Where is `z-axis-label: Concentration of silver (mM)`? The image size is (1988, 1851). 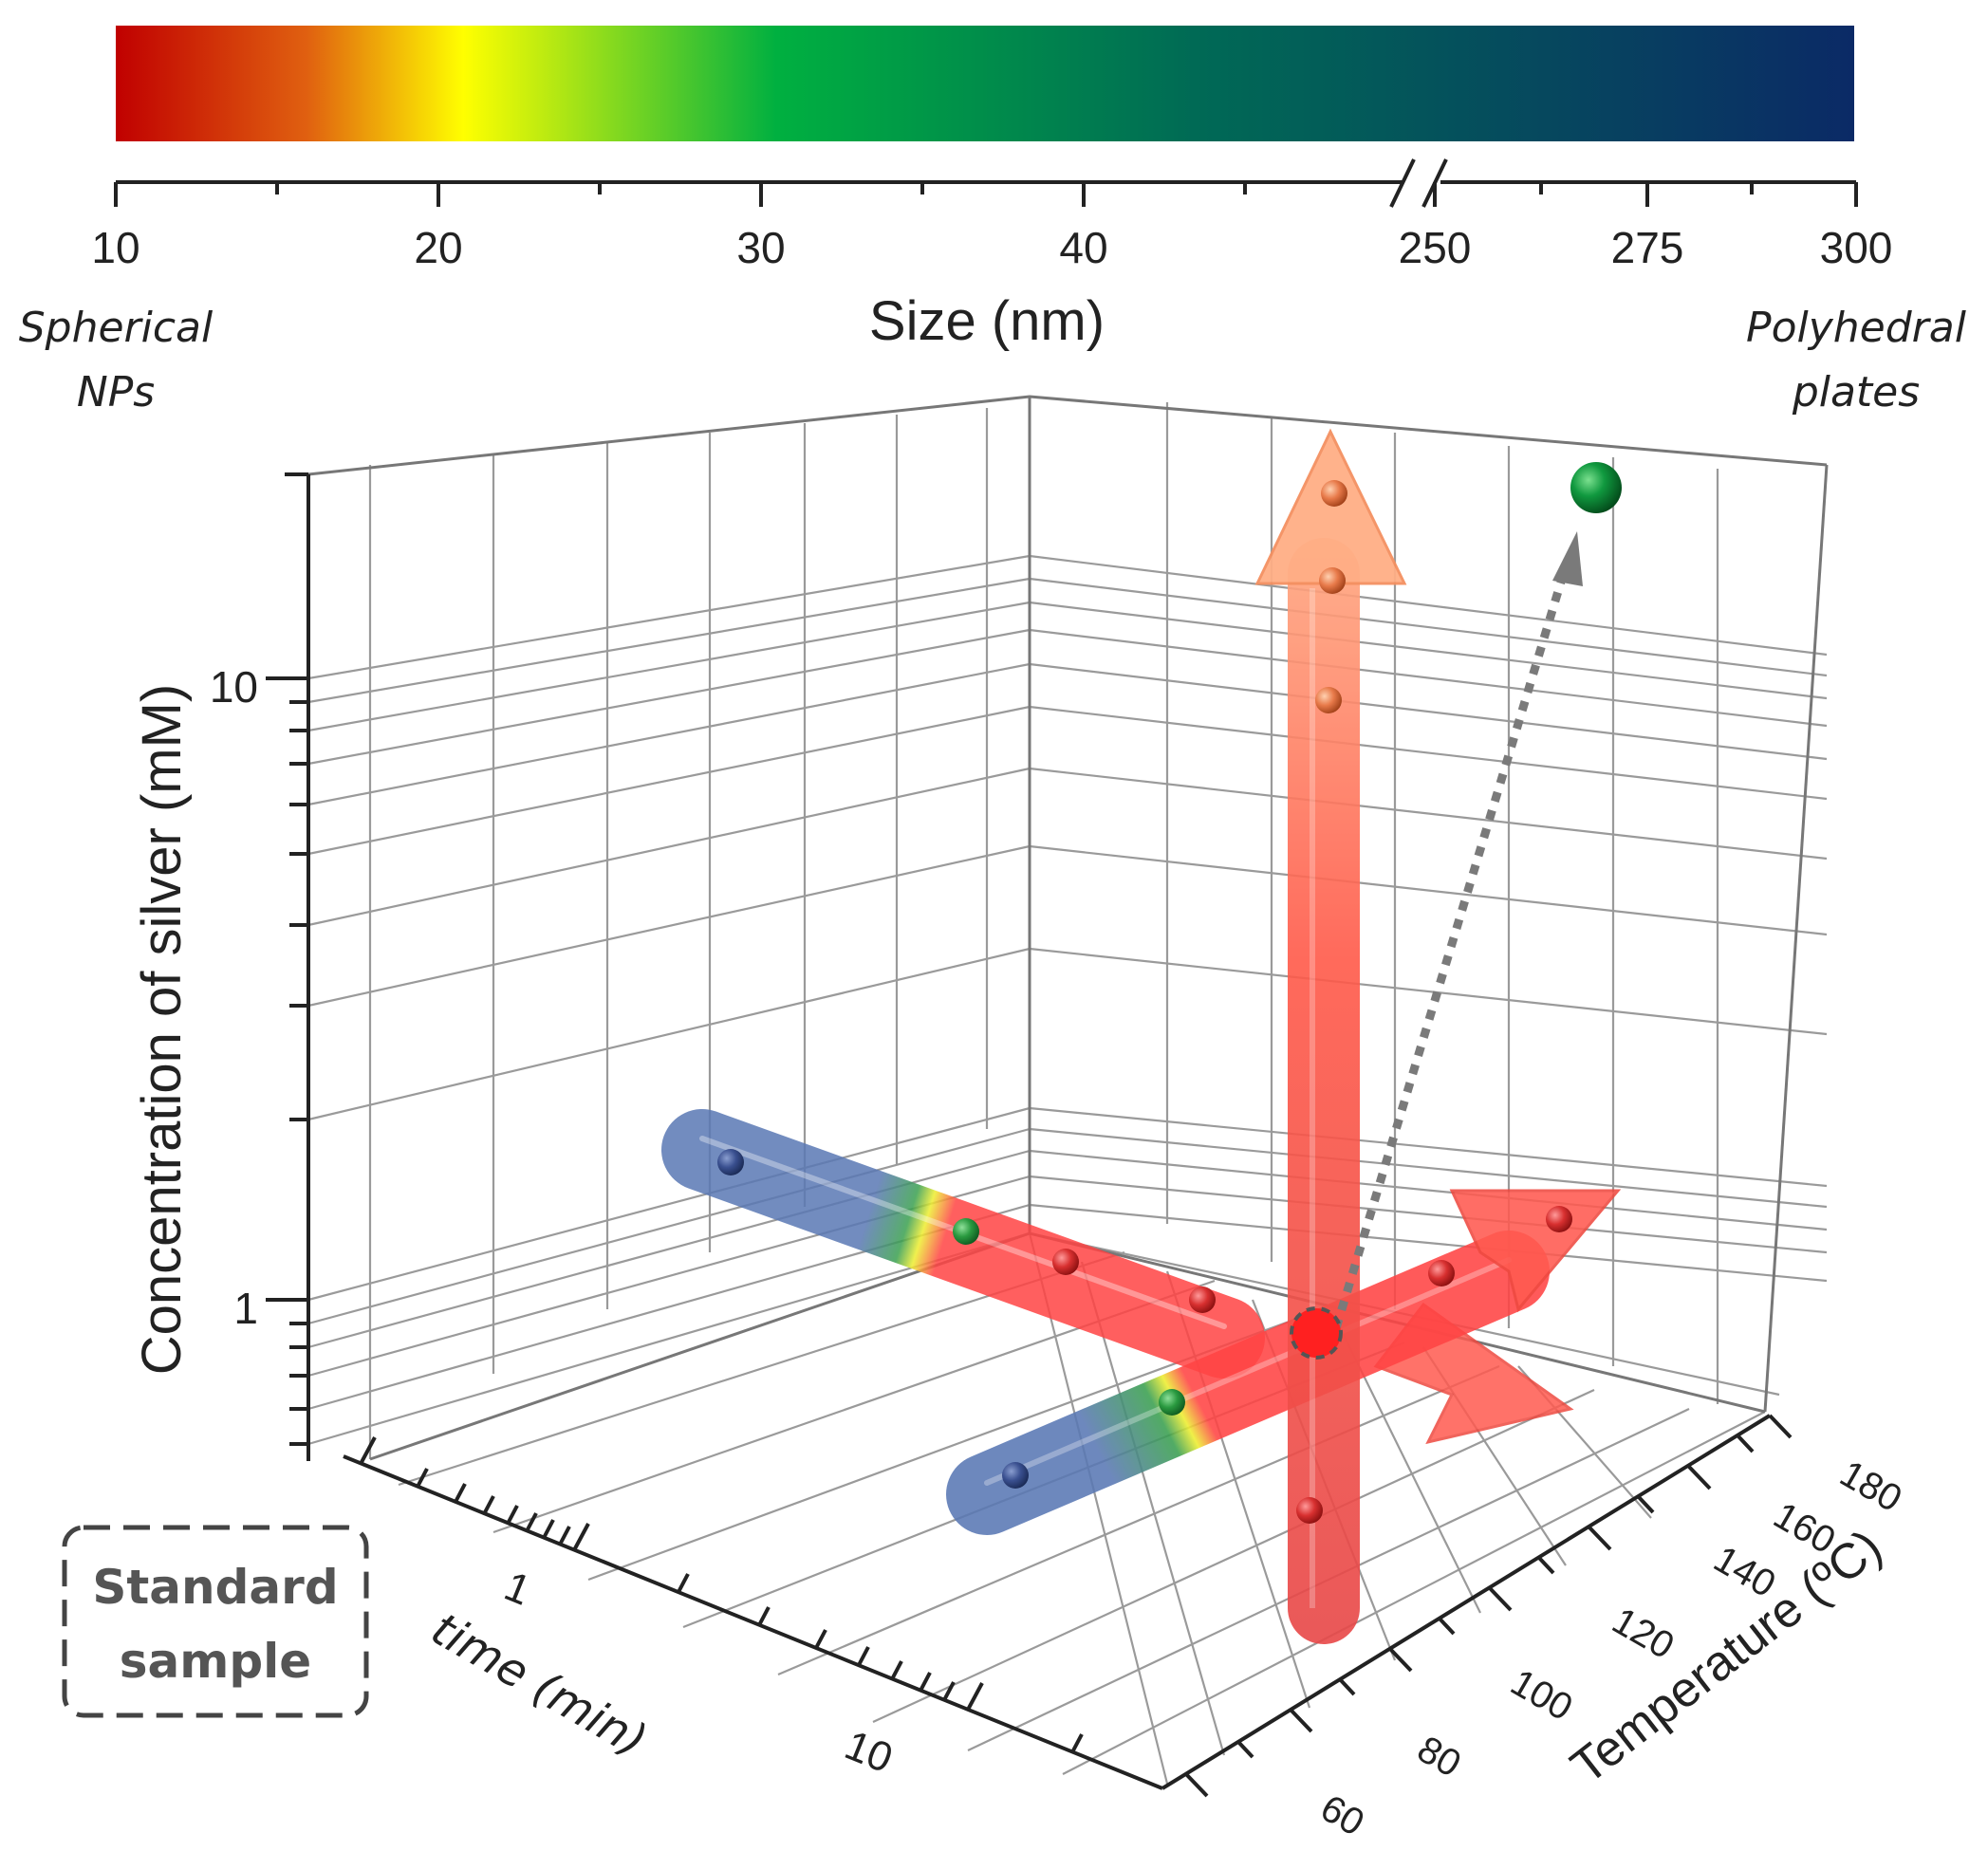
z-axis-label: Concentration of silver (mM) is located at coordinates (162, 1030).